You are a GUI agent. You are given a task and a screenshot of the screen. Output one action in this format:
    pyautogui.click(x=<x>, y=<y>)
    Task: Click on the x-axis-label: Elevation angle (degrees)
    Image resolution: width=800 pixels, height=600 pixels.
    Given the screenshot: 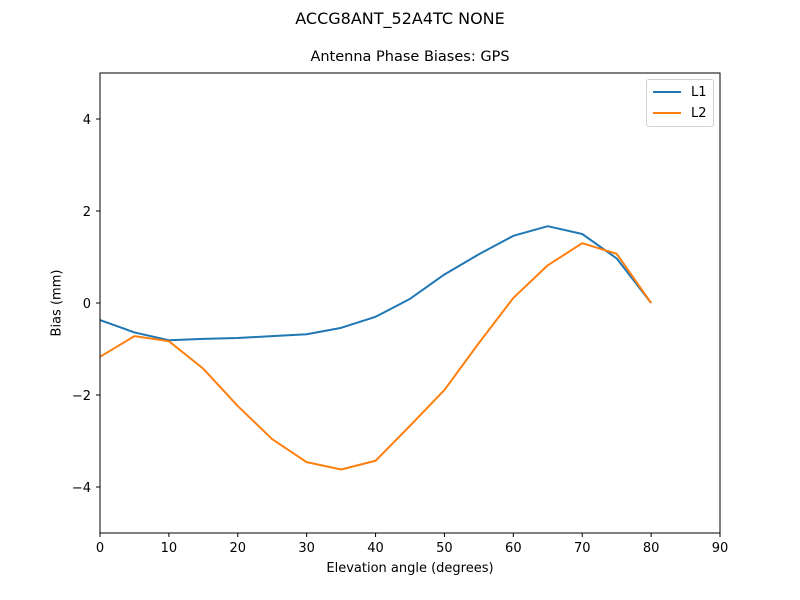 What is the action you would take?
    pyautogui.click(x=410, y=568)
    